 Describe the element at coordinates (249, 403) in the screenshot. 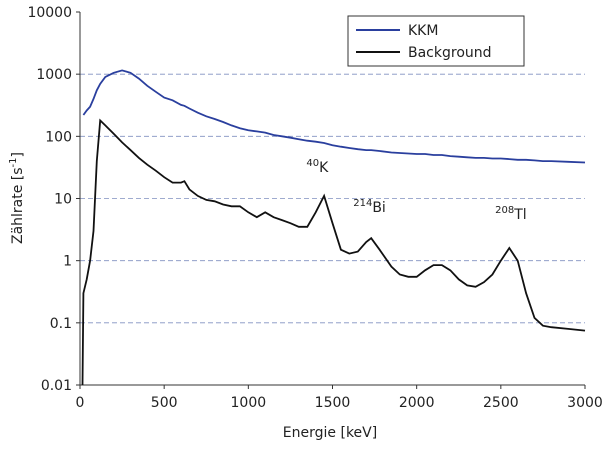

I see `x-tick-label: 1000` at that location.